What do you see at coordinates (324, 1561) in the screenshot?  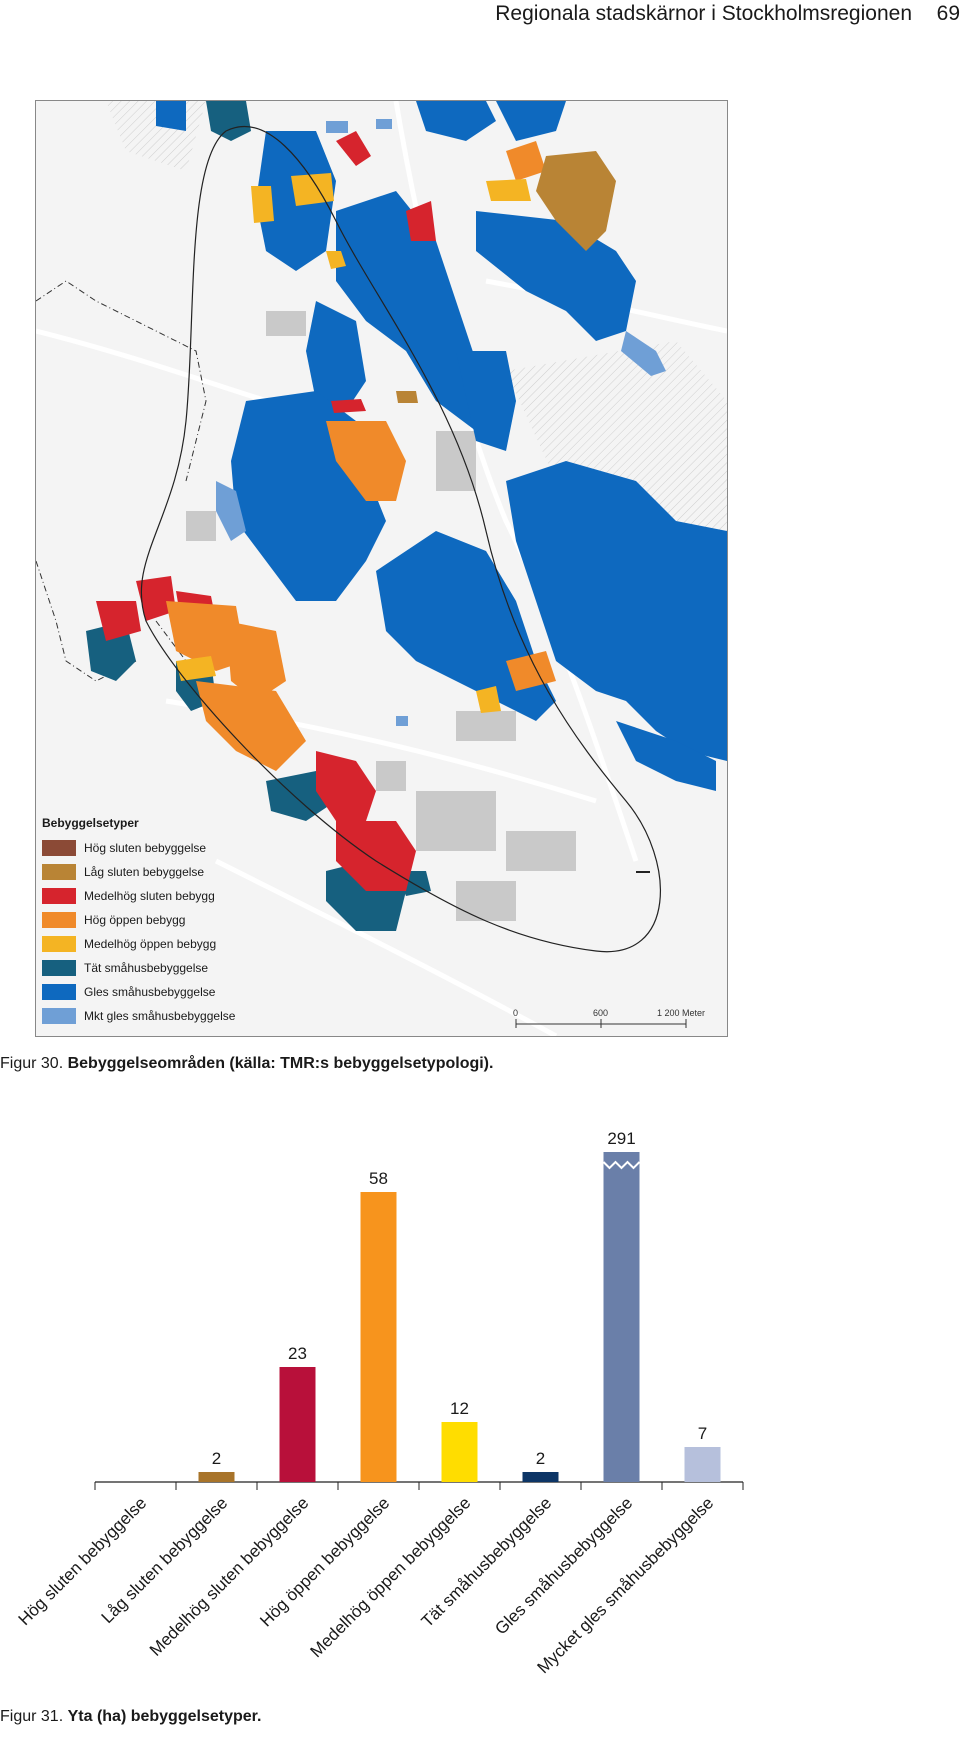 I see `category-label: Hög öppen bebyggelse` at bounding box center [324, 1561].